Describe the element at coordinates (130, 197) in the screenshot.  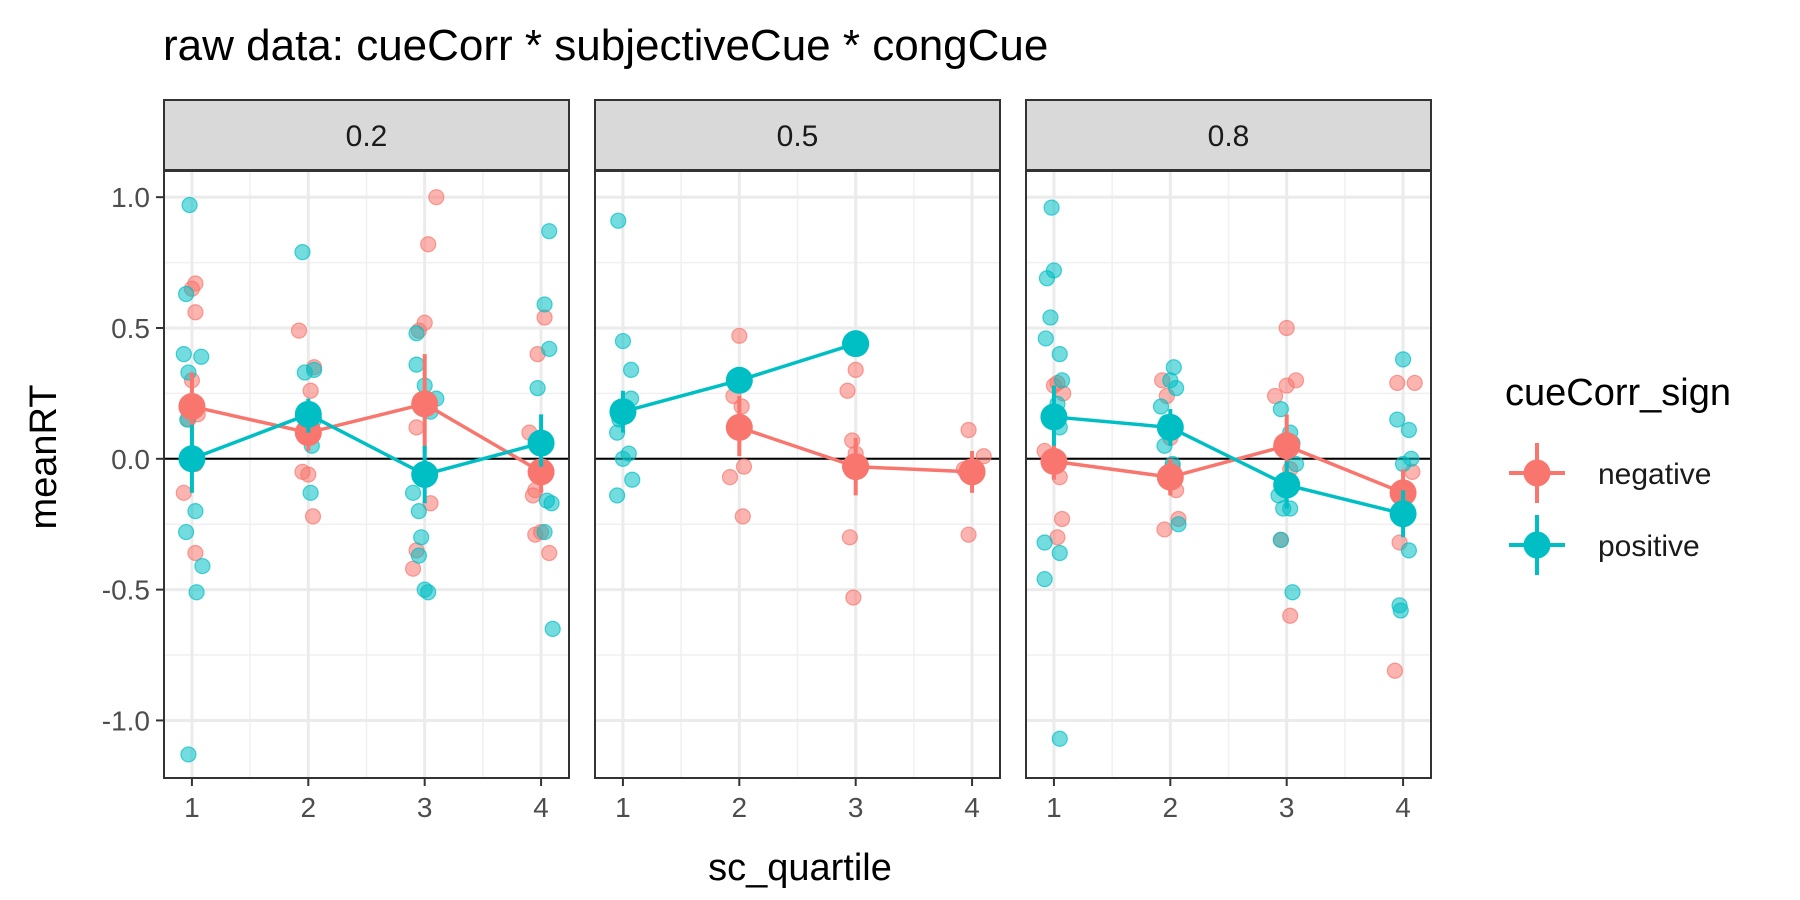
I see `y-tick-label: 1.0` at that location.